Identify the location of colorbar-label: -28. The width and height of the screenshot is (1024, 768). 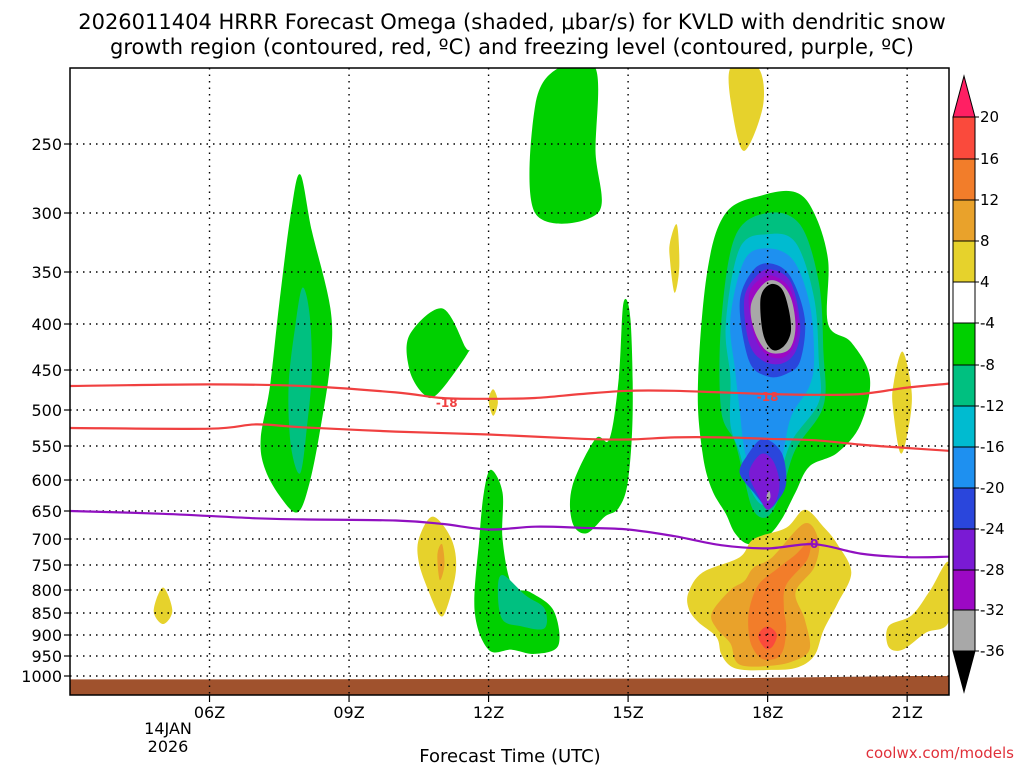
(992, 570).